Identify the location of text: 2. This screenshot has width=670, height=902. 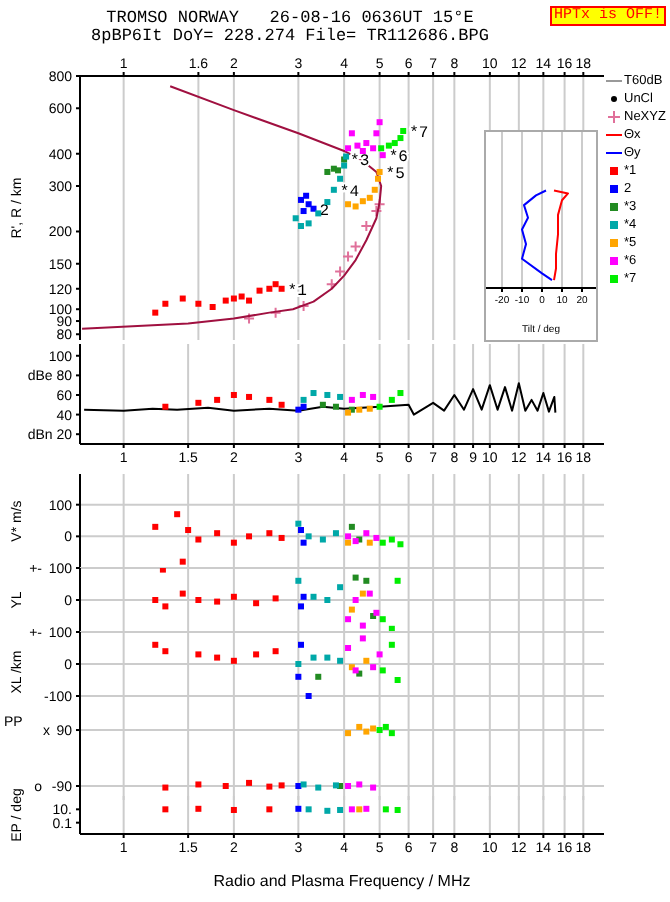
(324, 211).